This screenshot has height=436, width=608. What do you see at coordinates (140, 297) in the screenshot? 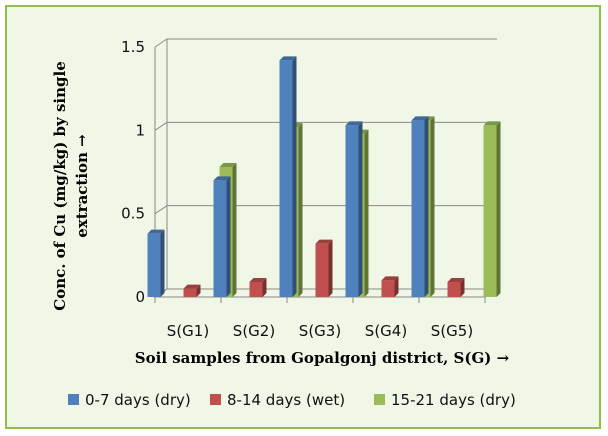
I see `y-tick-label: 0` at bounding box center [140, 297].